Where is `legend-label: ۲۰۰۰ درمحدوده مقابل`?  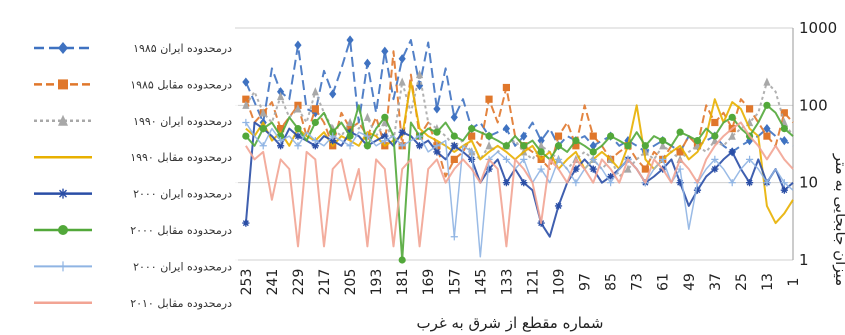
legend-label: ۲۰۰۰ درمحدوده مقابل is located at coordinates (181, 230).